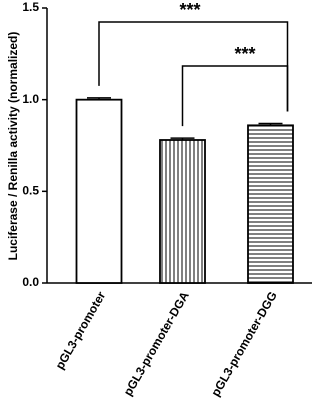 This screenshot has height=400, width=333. Describe the element at coordinates (30, 282) in the screenshot. I see `y-tick-label: 0.0` at that location.